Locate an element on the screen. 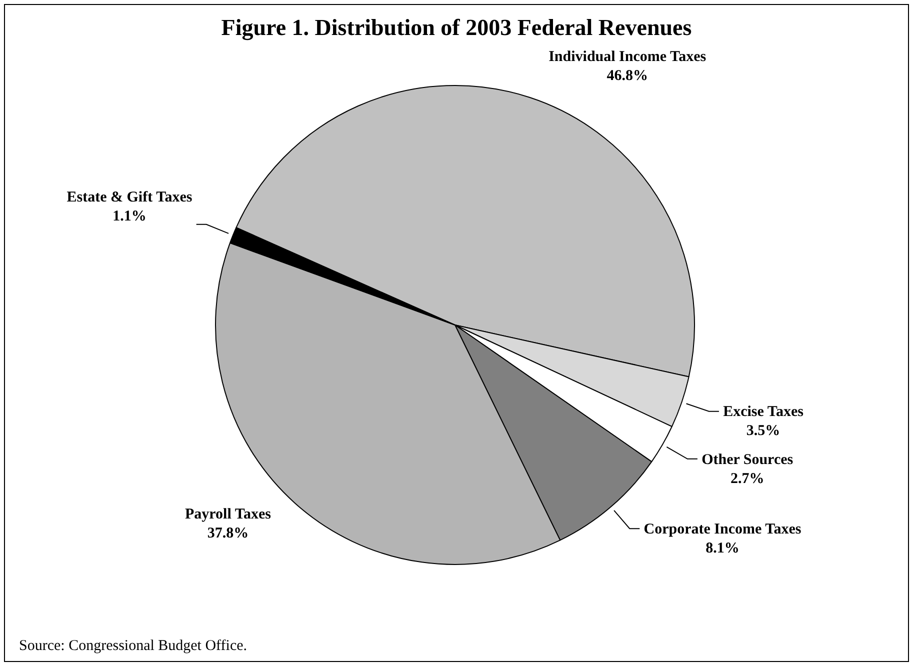  data-label: 37.8% is located at coordinates (228, 534).